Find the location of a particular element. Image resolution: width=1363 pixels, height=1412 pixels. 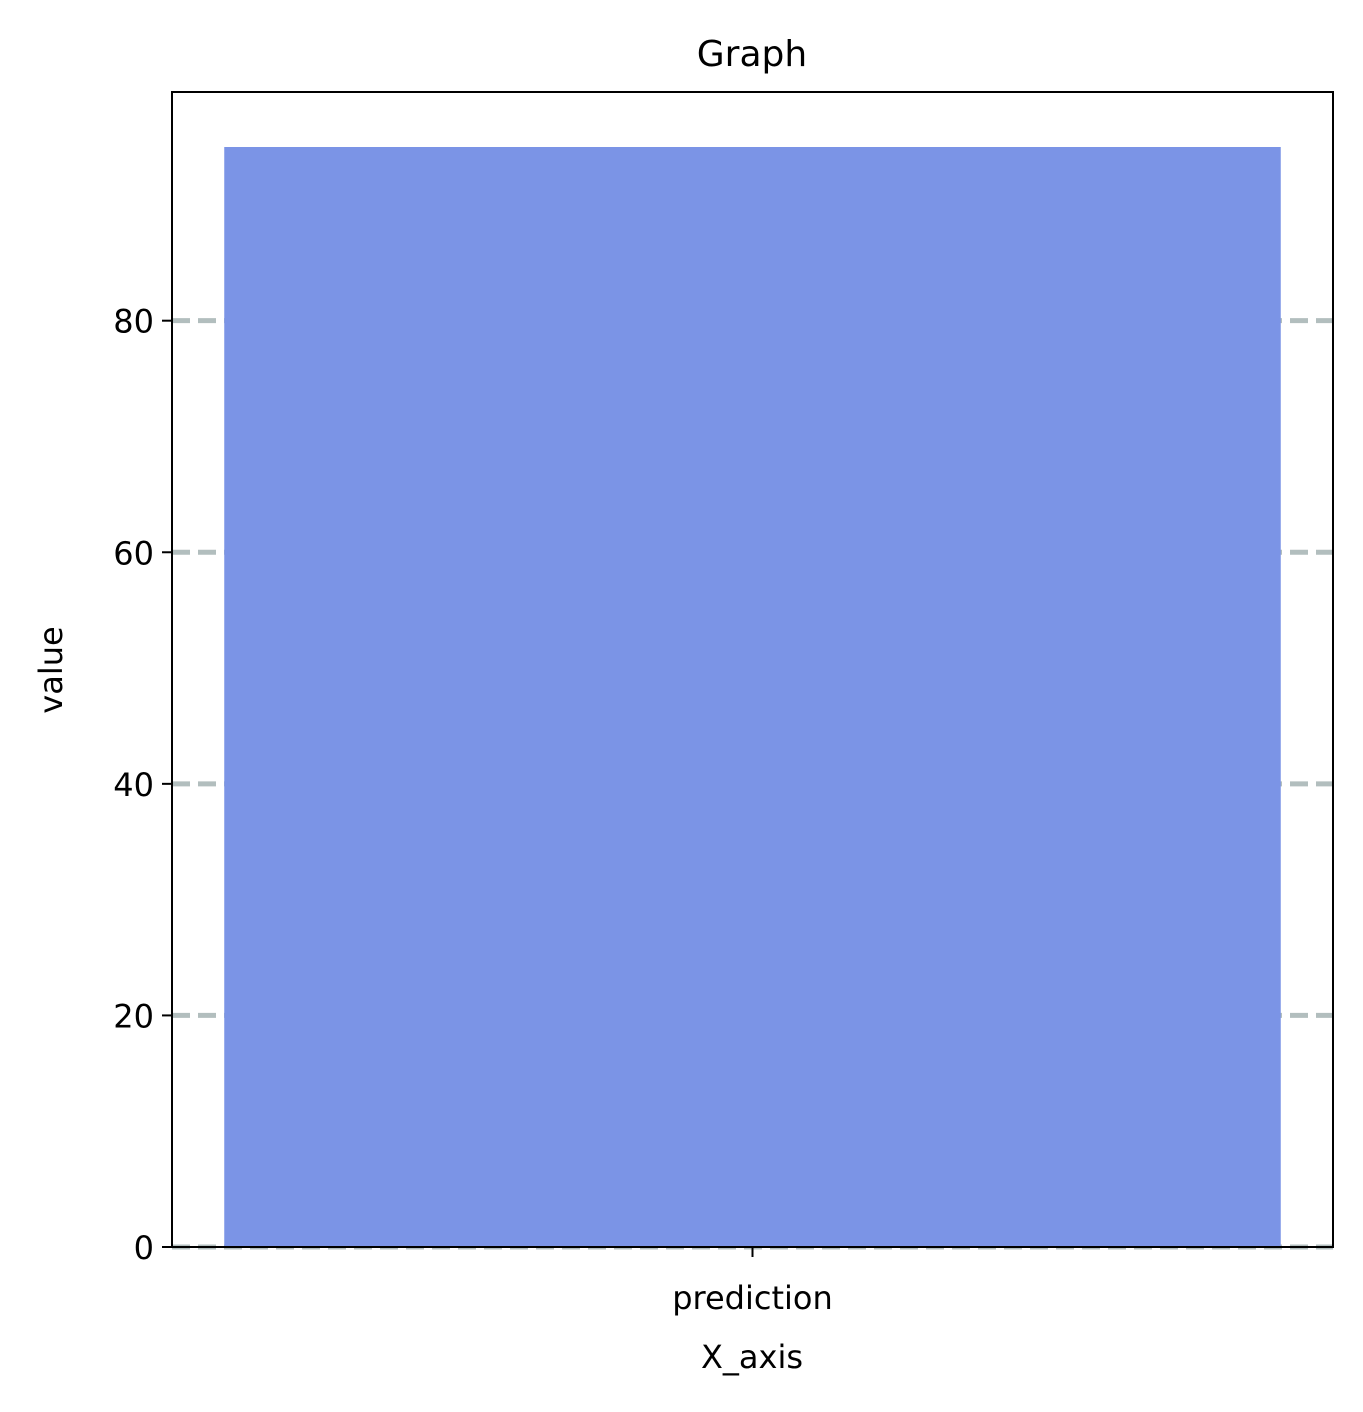

y-tick-label: 60 is located at coordinates (133, 553).